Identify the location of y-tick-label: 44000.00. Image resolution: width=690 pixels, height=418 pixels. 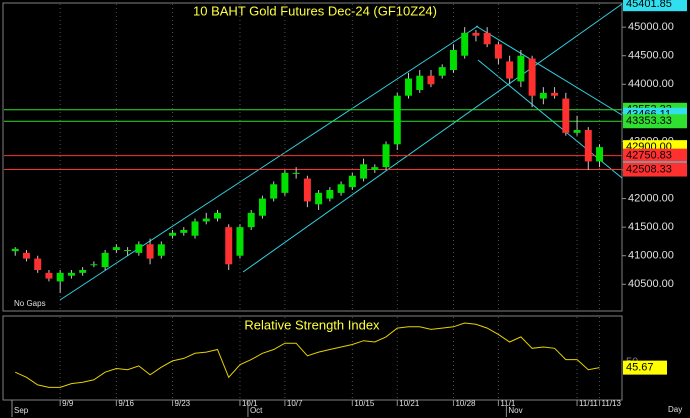
(651, 84).